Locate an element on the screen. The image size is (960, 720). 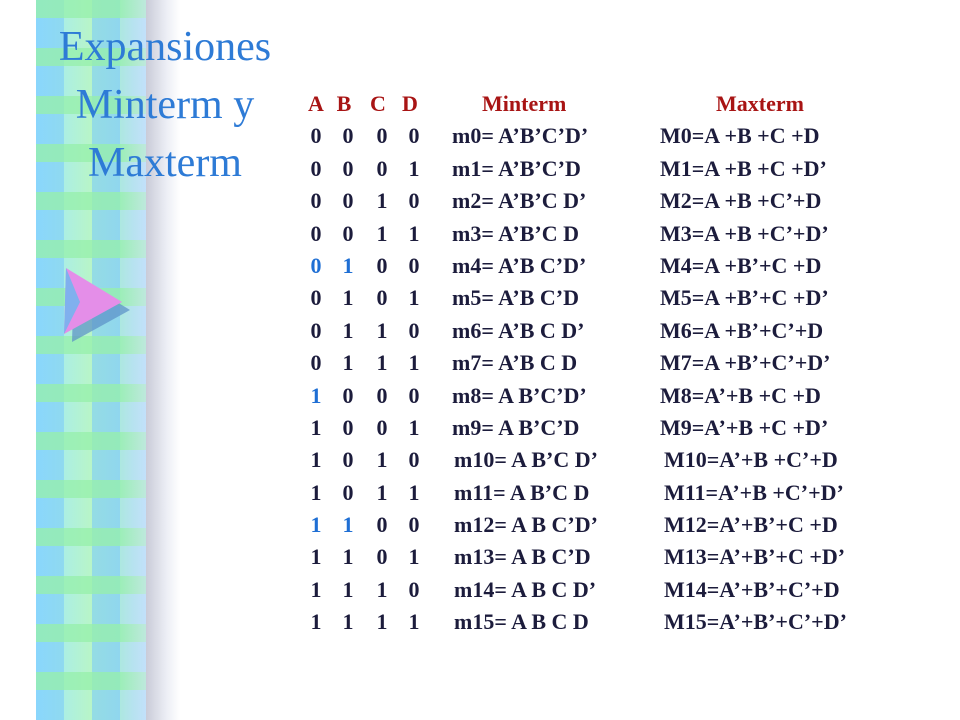
table-row: 0 0 0 0 m0= A’B’C’D’ M0=A +B +C +D is located at coordinates (626, 136).